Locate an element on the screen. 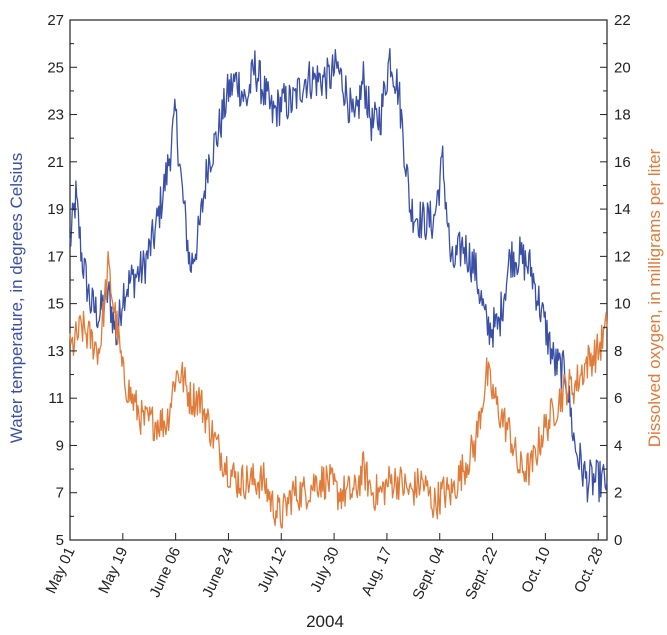 The image size is (667, 635). x-tick-label: July 30 is located at coordinates (324, 570).